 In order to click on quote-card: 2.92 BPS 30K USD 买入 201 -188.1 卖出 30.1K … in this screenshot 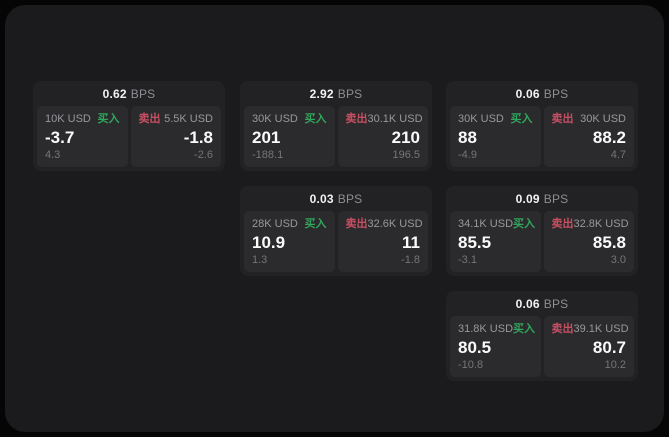, I will do `click(336, 126)`.